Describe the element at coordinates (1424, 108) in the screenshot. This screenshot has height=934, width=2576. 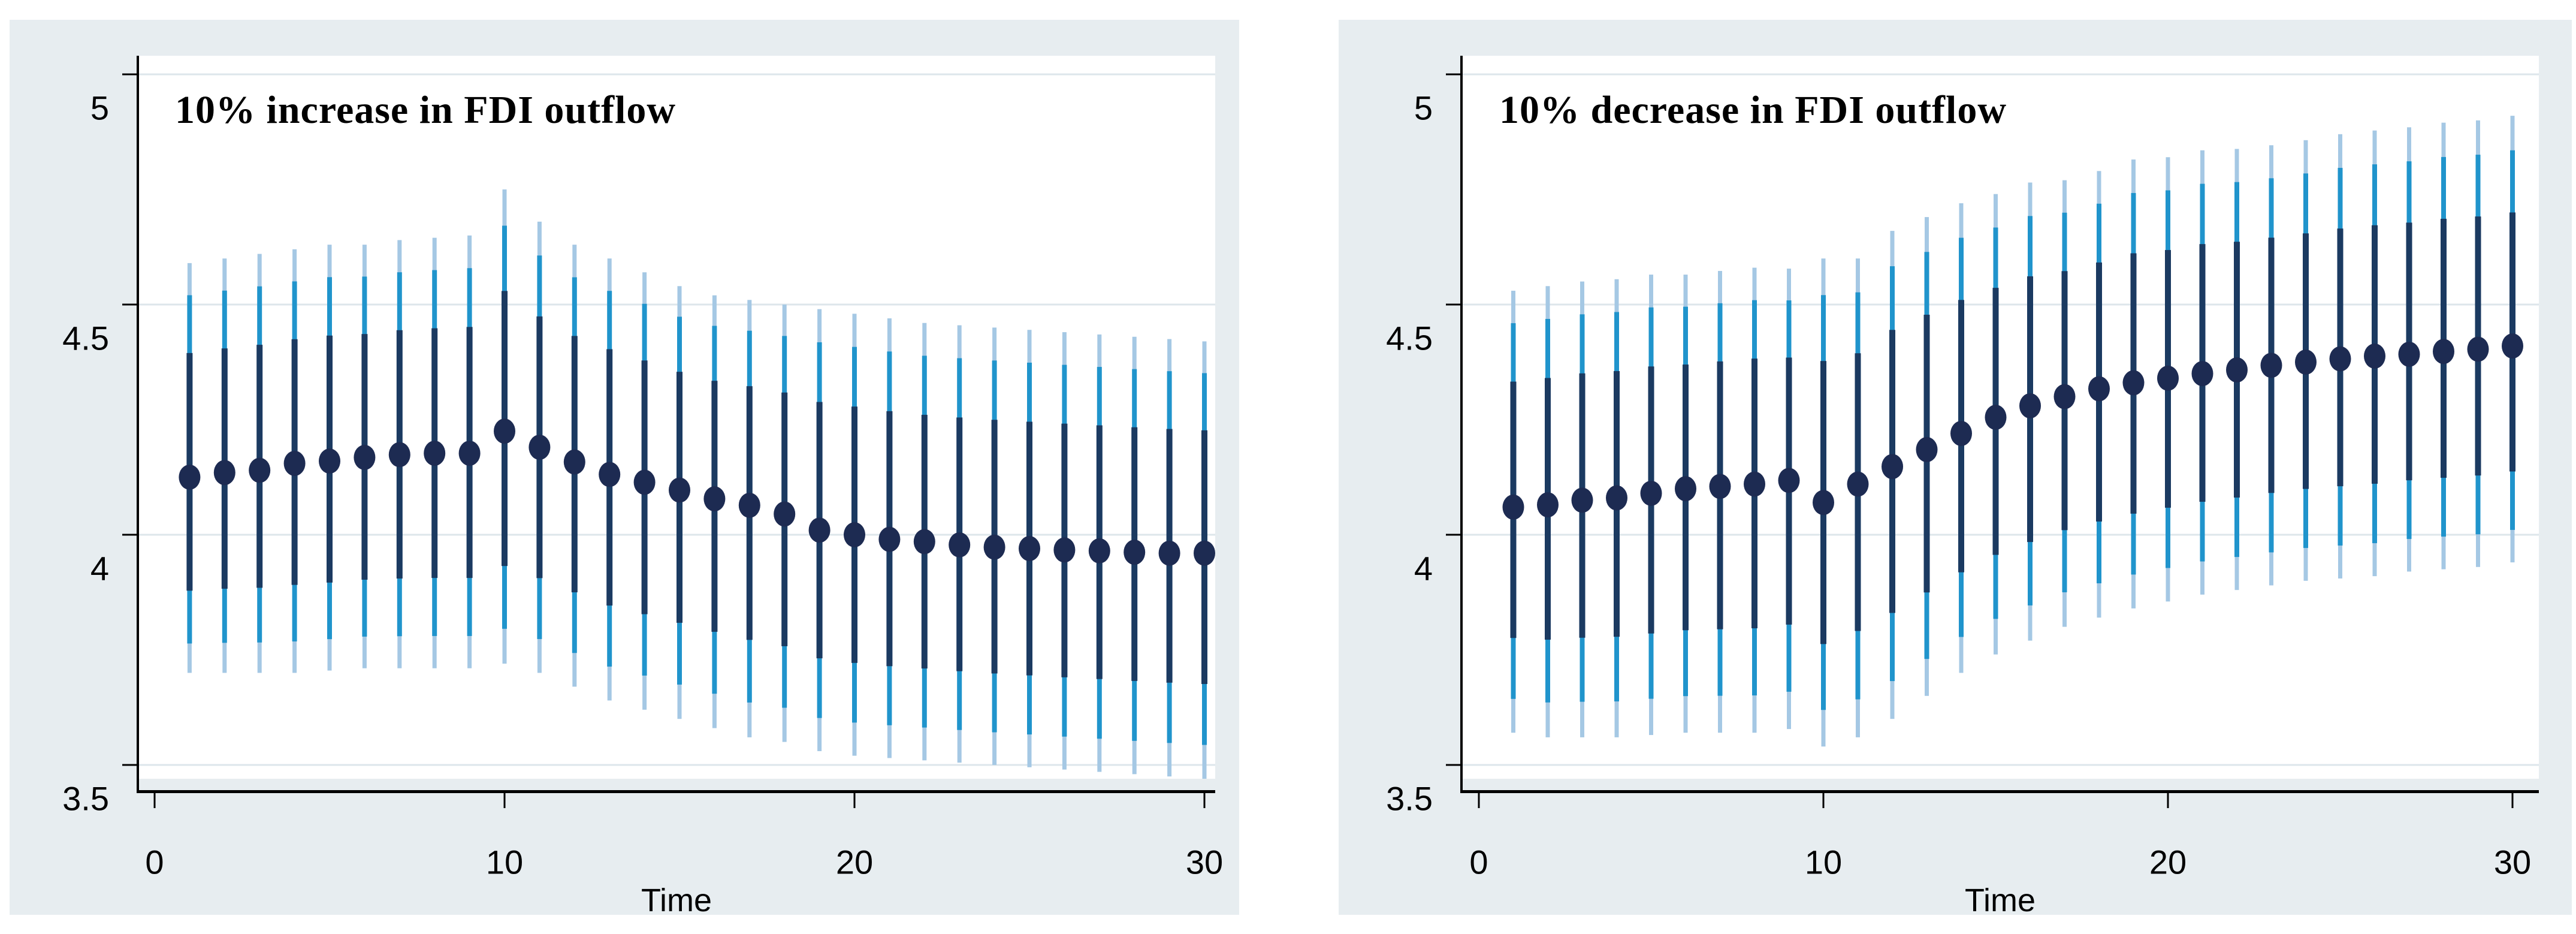
I see `y-tick-label: 5` at that location.